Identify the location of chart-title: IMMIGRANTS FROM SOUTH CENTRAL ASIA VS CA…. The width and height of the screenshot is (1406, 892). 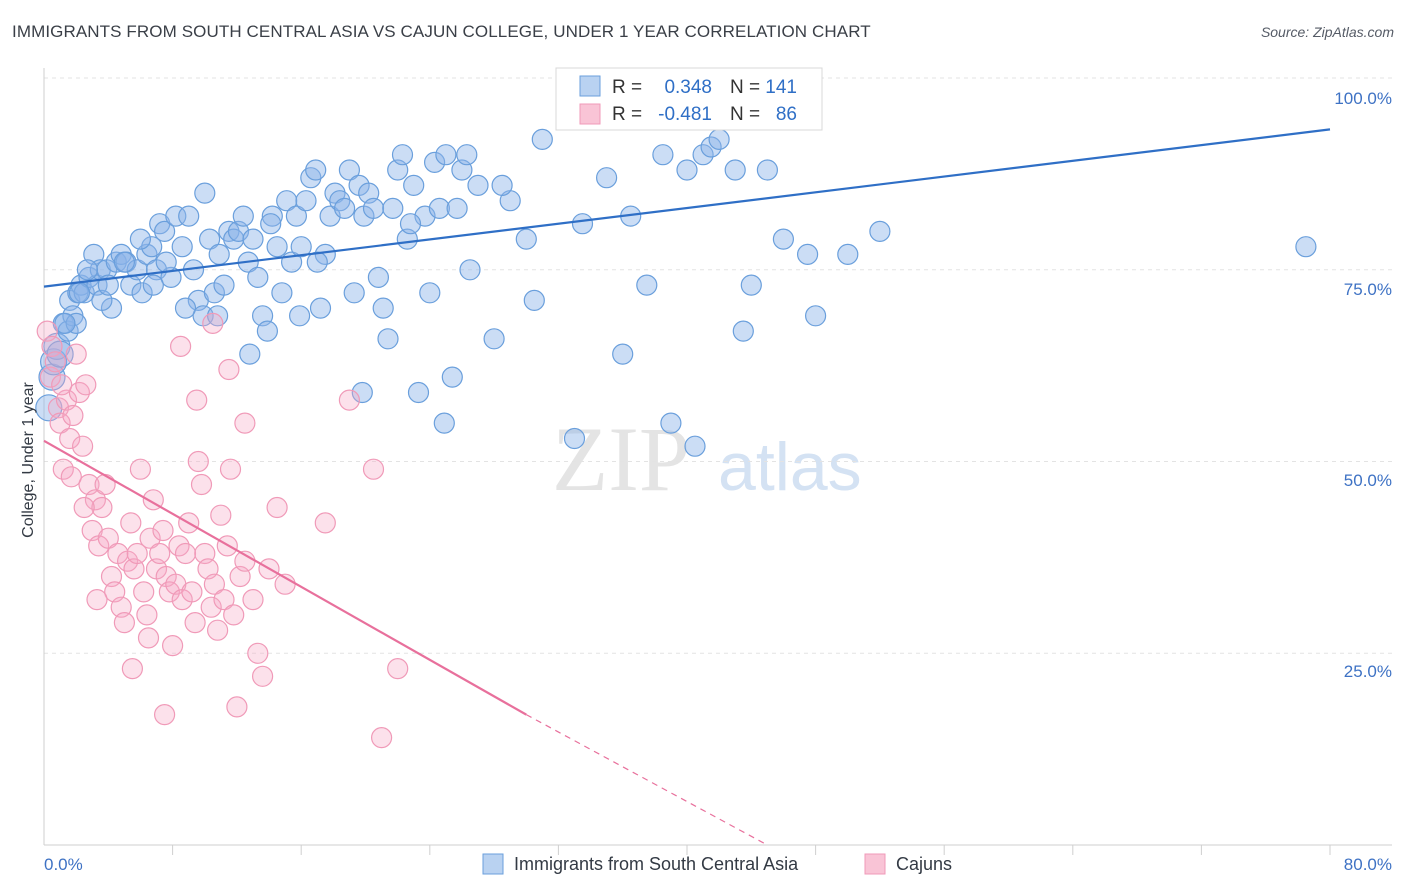
(441, 31).